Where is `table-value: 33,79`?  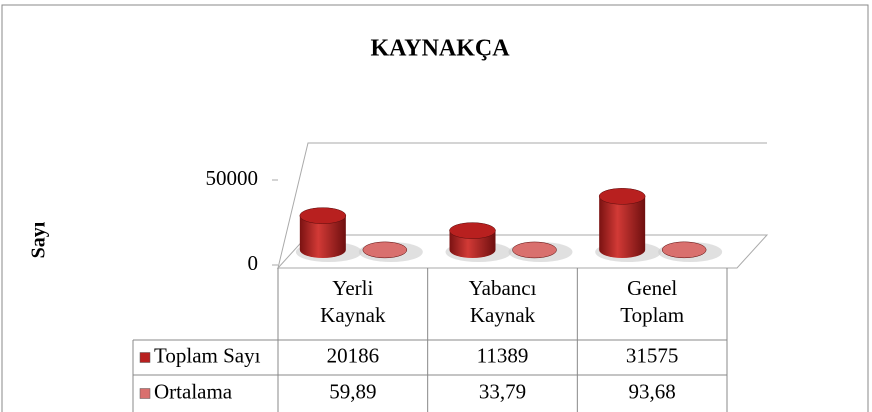
table-value: 33,79 is located at coordinates (502, 391).